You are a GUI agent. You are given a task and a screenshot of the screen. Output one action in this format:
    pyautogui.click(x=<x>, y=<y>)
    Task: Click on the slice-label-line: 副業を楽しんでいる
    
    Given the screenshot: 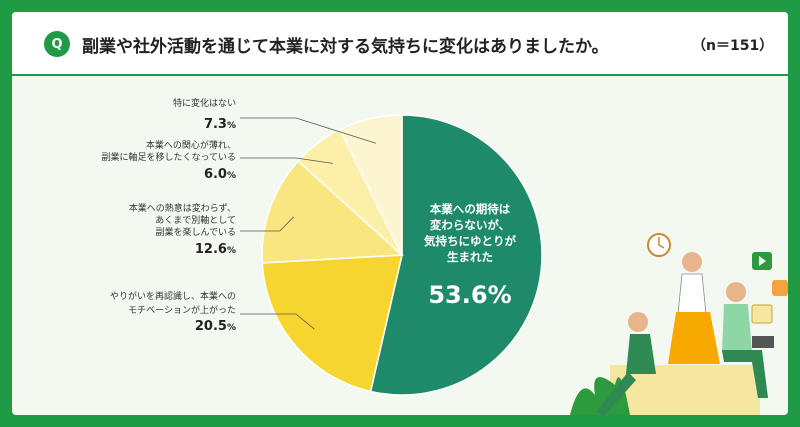 What is the action you would take?
    pyautogui.click(x=195, y=232)
    